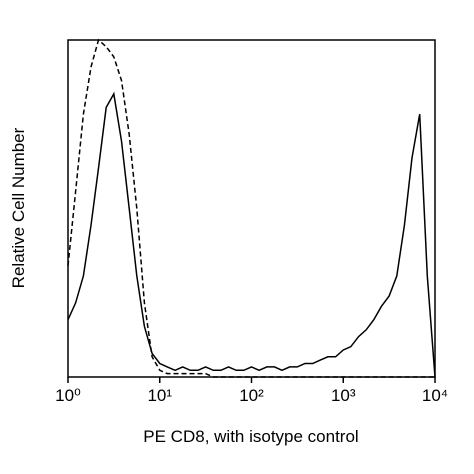 The height and width of the screenshot is (474, 474). Describe the element at coordinates (18, 207) in the screenshot. I see `y-axis-label: Relative Cell Number` at that location.